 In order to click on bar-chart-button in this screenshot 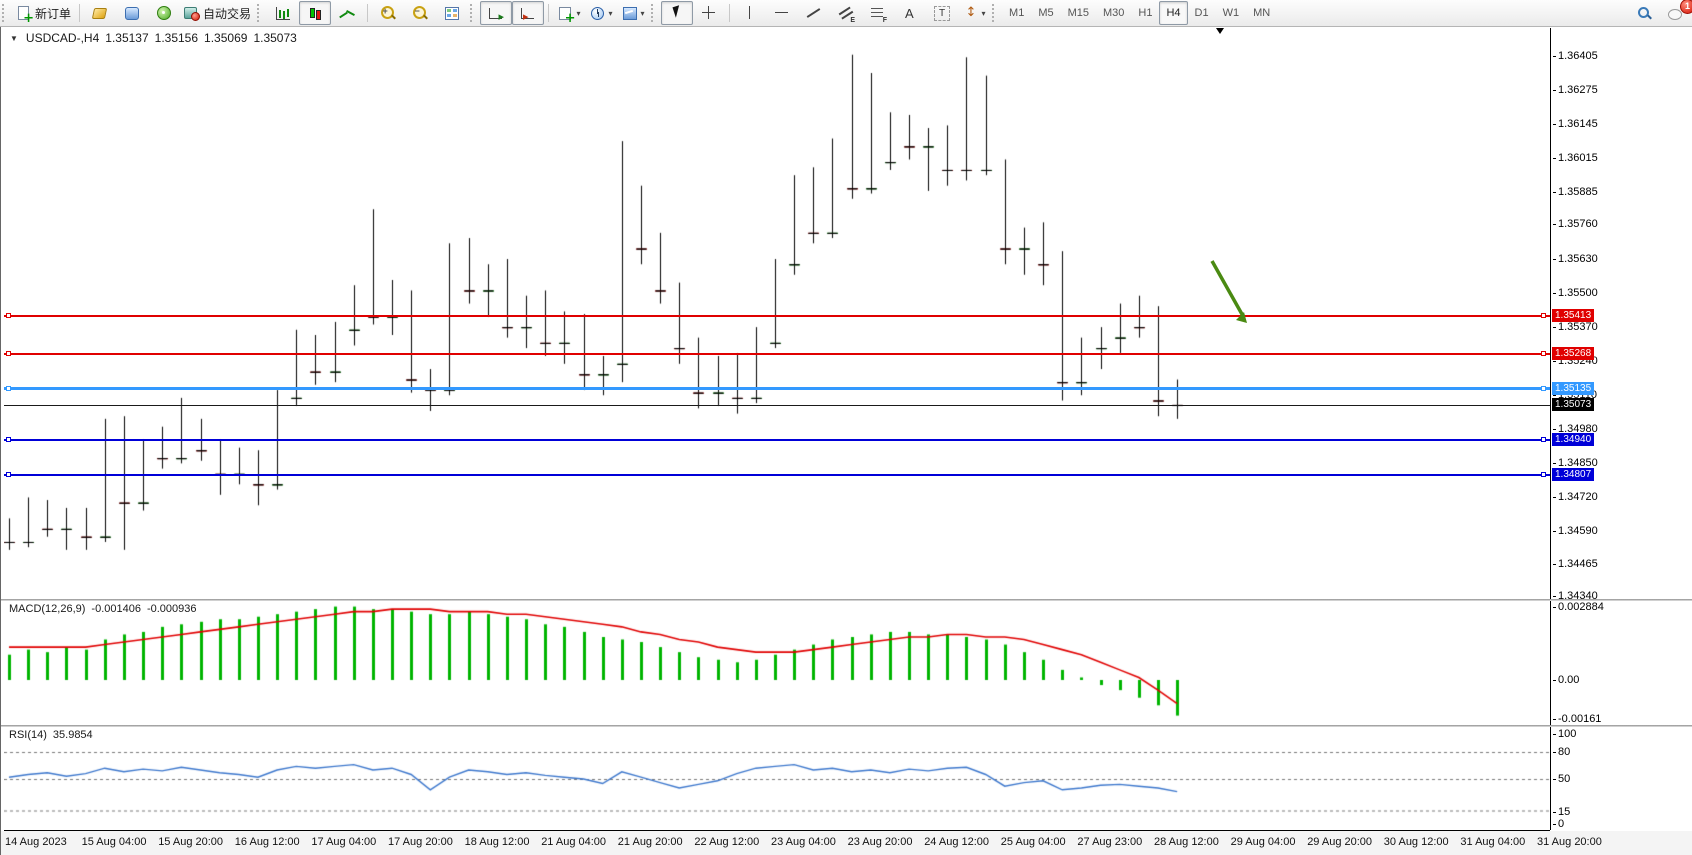, I will do `click(283, 13)`.